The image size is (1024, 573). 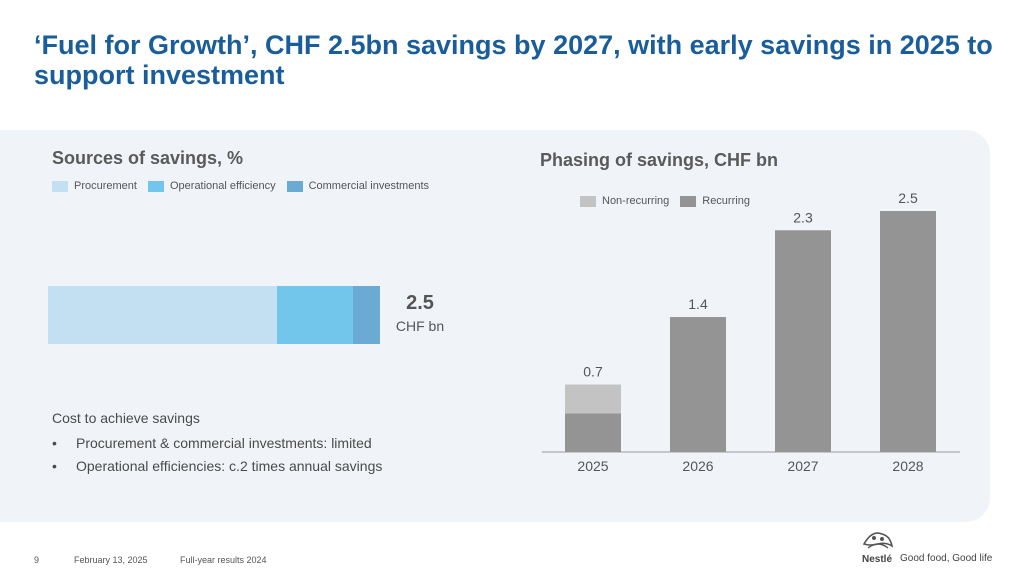 What do you see at coordinates (148, 158) in the screenshot?
I see `sources-chart-title: Sources of savings, %` at bounding box center [148, 158].